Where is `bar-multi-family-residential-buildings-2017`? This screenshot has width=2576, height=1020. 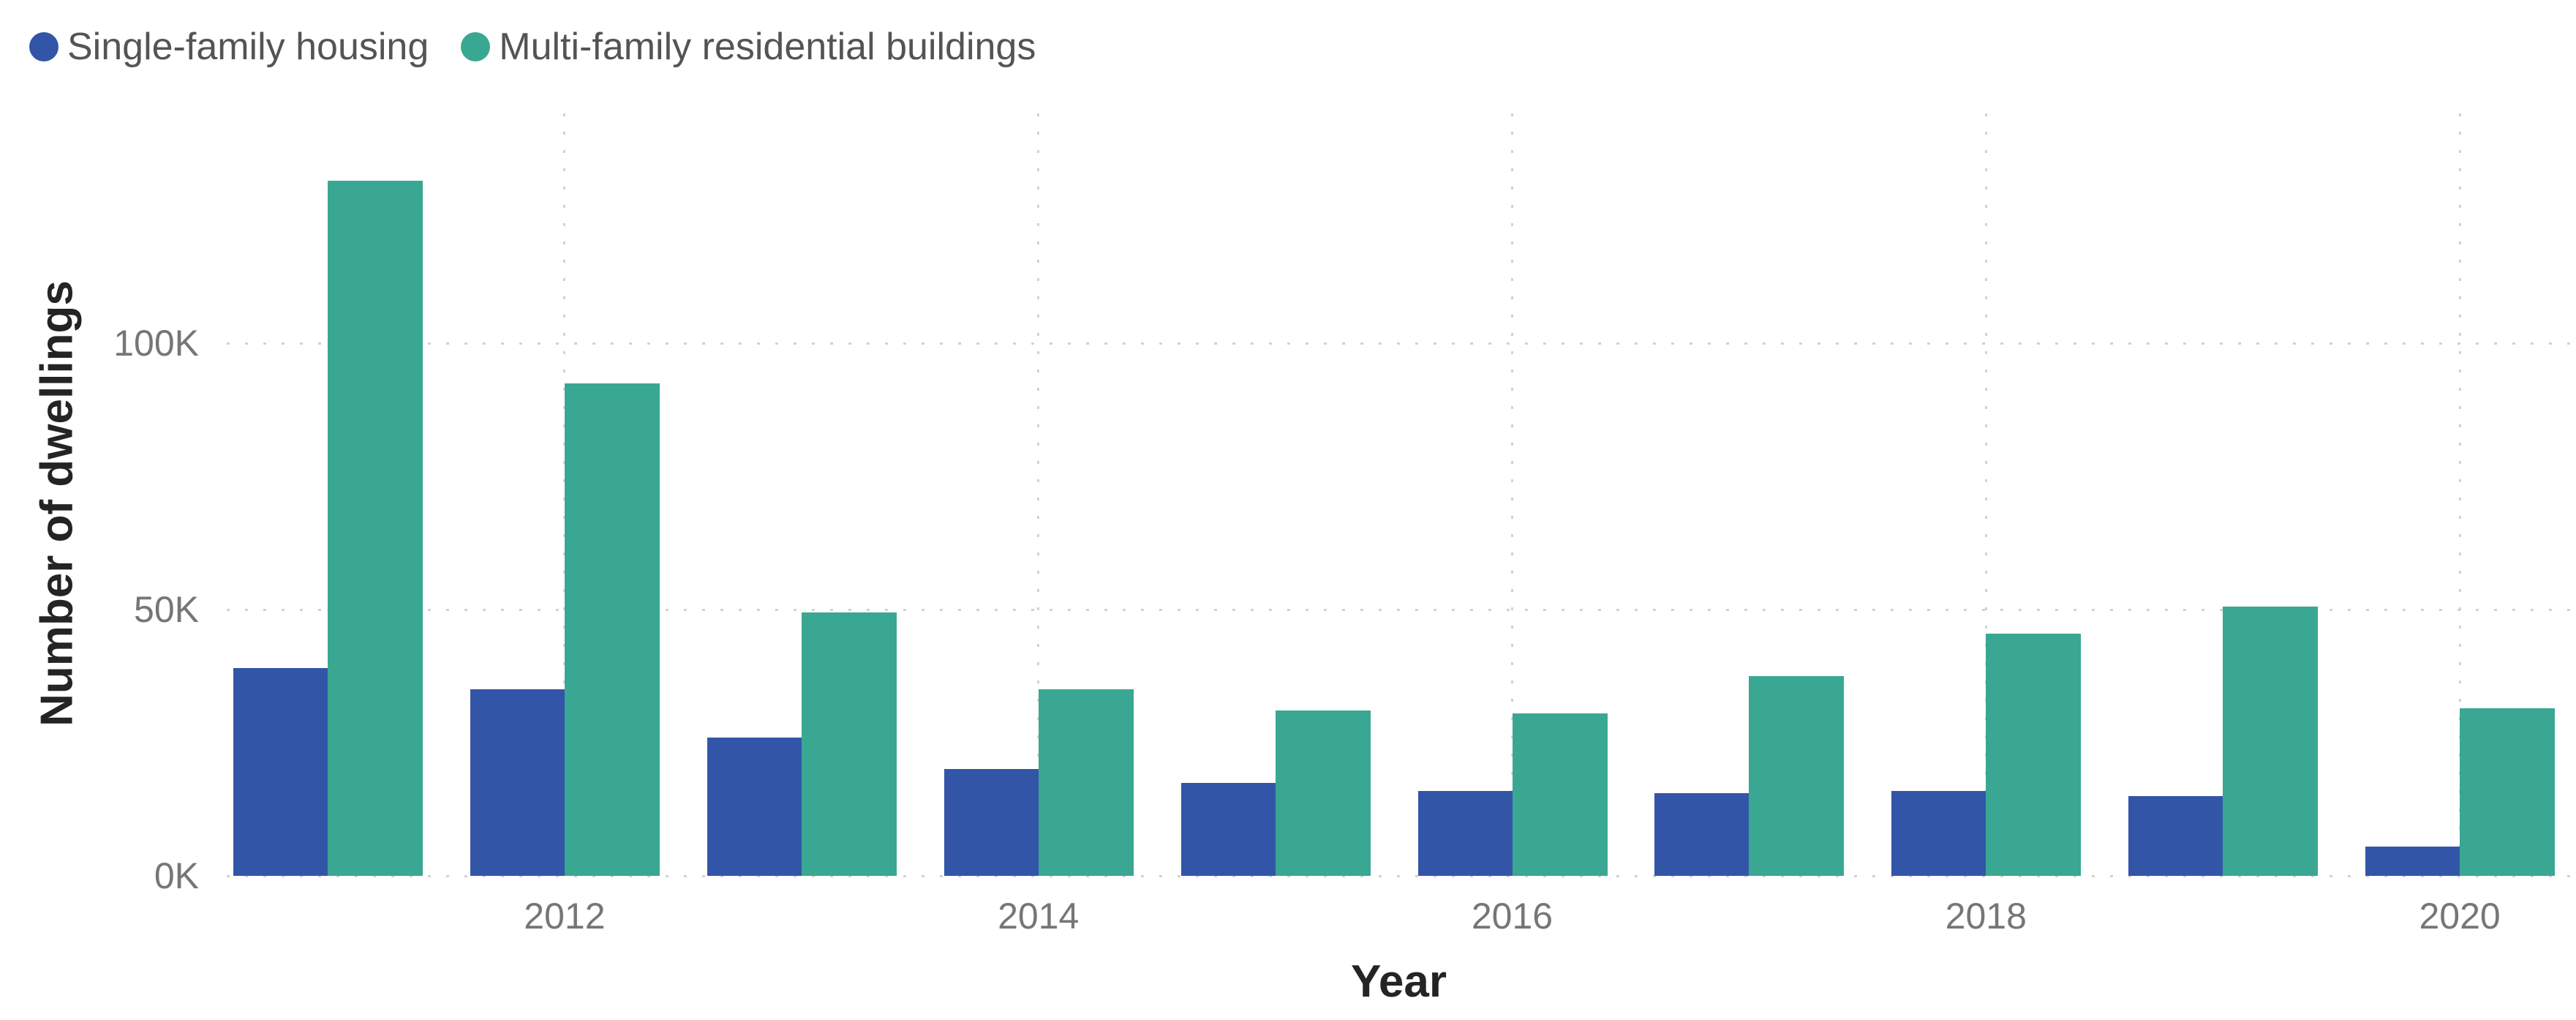
bar-multi-family-residential-buildings-2017 is located at coordinates (1797, 776).